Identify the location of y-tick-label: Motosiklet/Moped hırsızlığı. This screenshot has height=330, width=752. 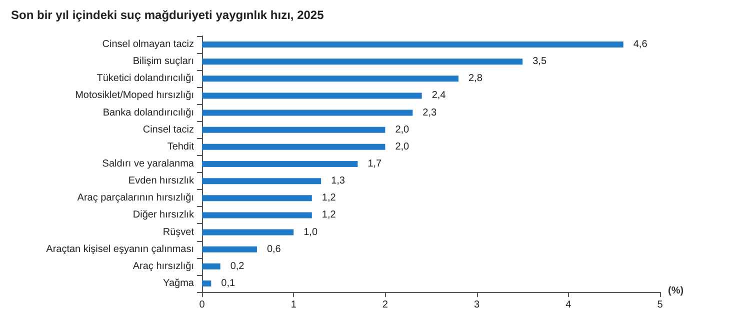
(134, 96).